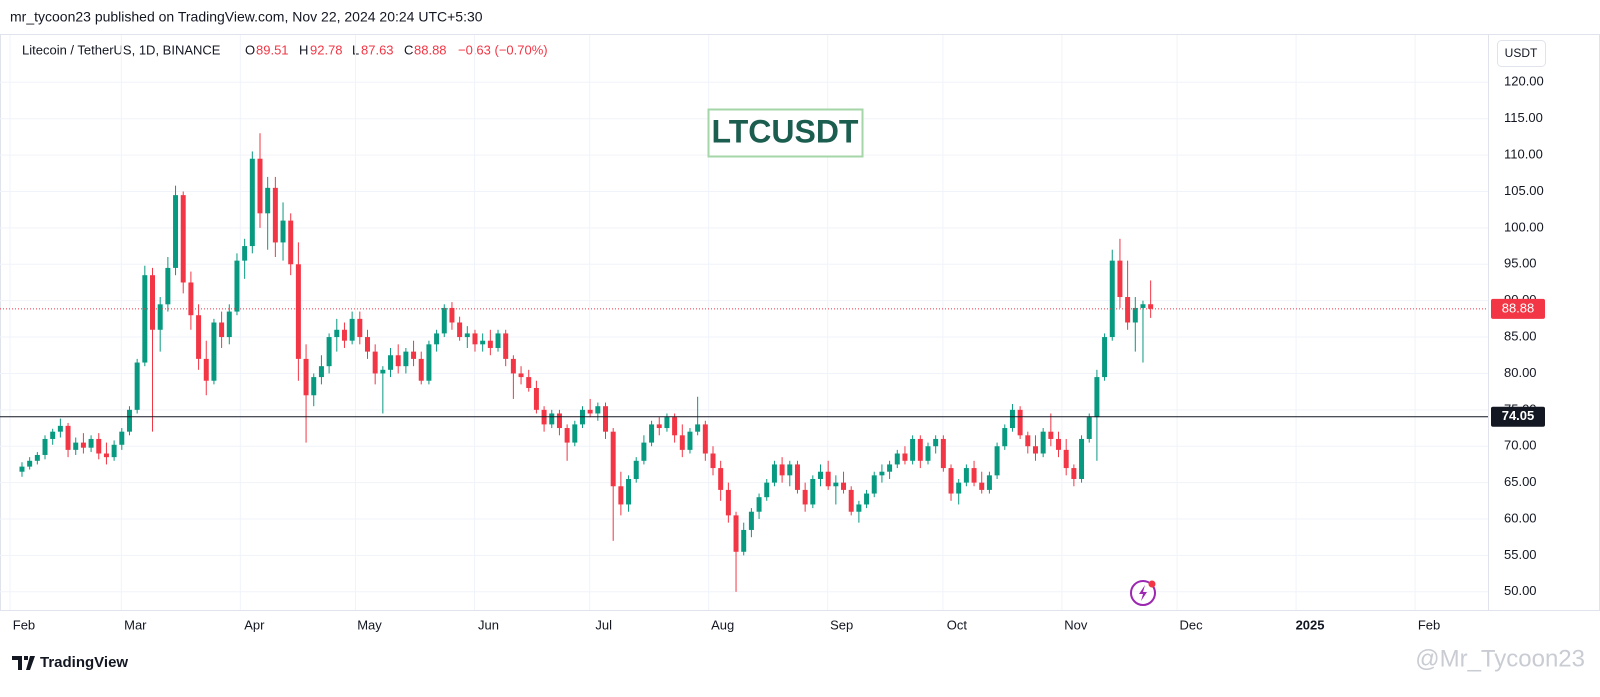 This screenshot has height=697, width=1600. I want to click on y-tick-label: 55.00, so click(1520, 554).